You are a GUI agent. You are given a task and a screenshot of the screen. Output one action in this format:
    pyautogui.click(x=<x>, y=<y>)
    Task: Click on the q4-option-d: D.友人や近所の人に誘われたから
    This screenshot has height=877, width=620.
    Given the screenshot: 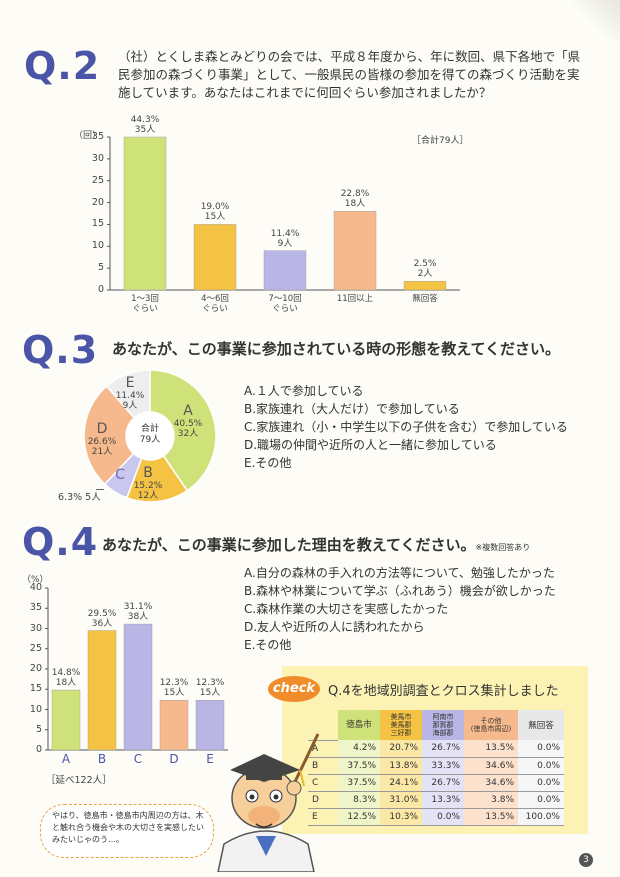 What is the action you would take?
    pyautogui.click(x=334, y=627)
    